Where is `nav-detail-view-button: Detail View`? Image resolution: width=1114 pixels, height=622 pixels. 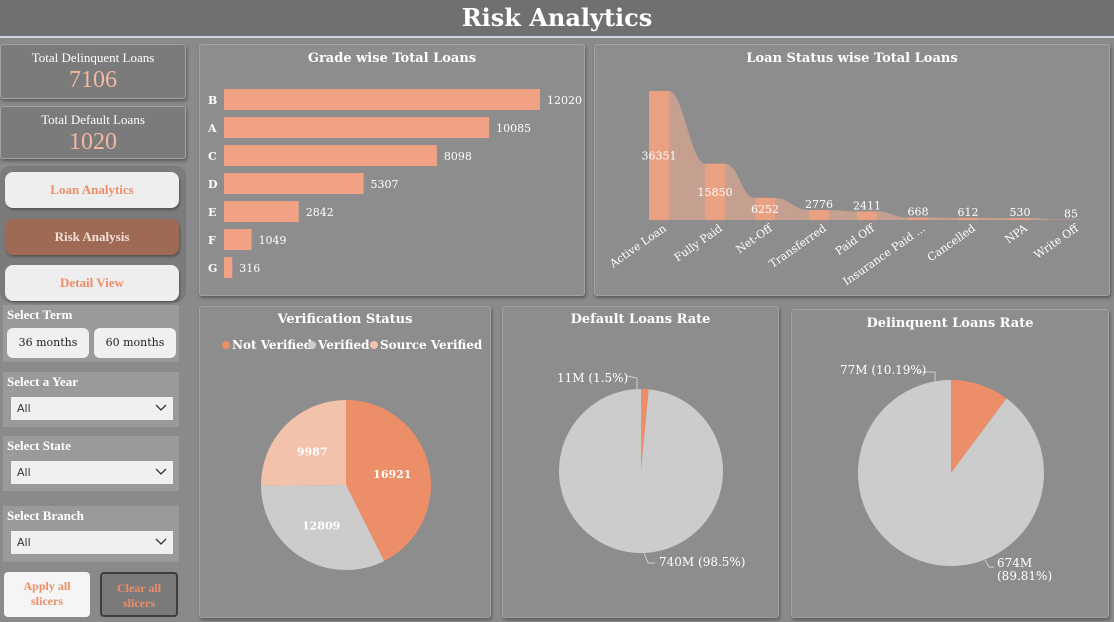 nav-detail-view-button: Detail View is located at coordinates (92, 283).